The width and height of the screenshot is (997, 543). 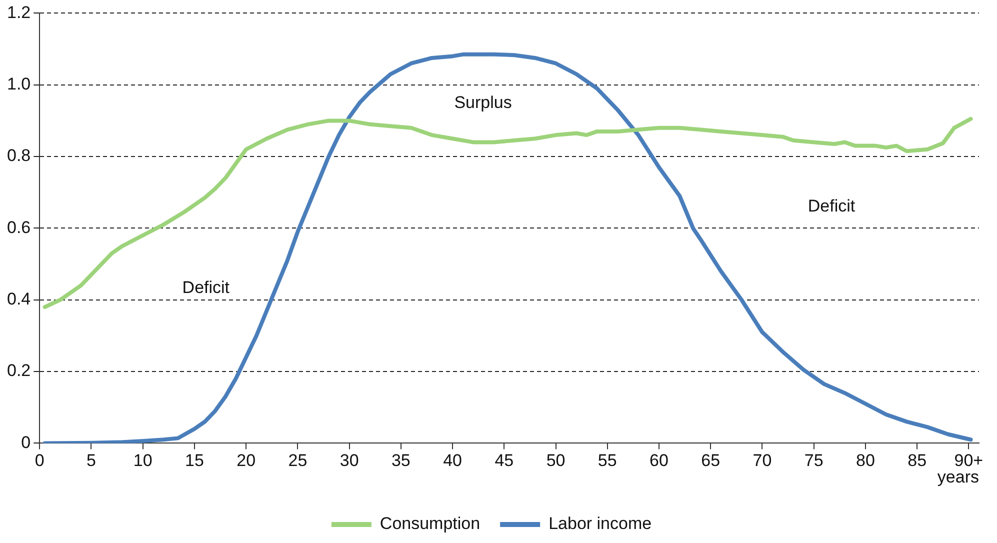 I want to click on x-tick-label: 75, so click(x=814, y=460).